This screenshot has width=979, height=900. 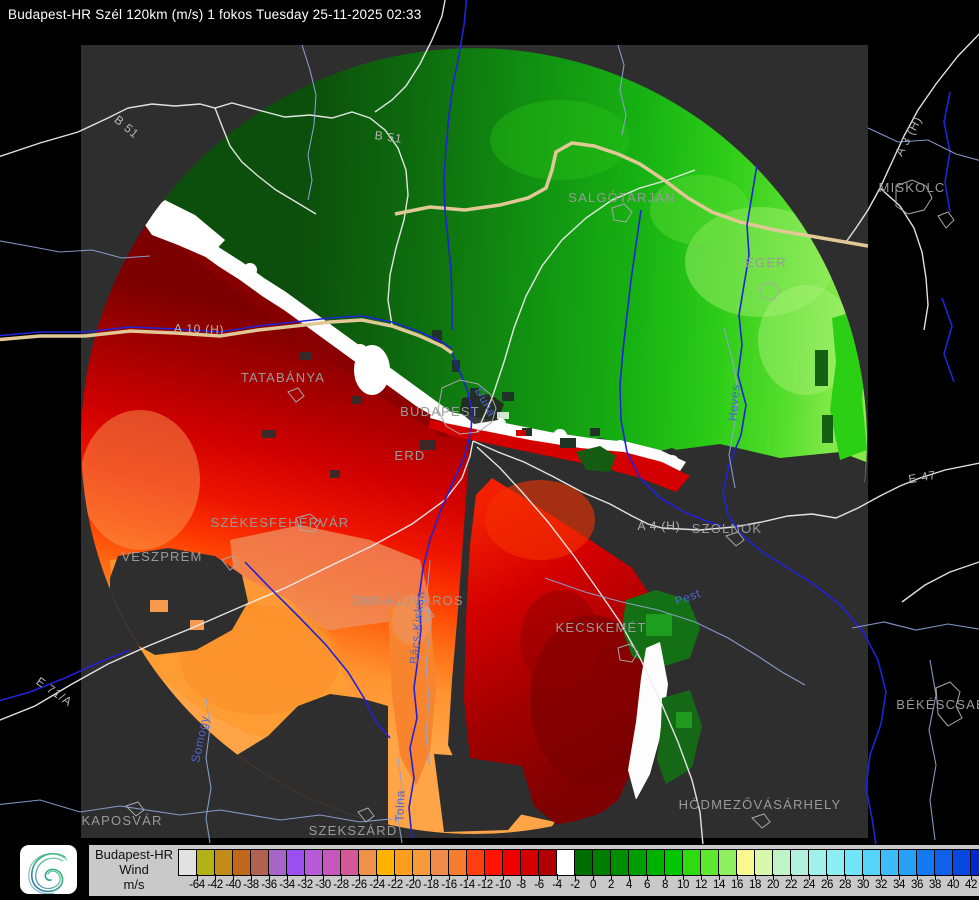 What do you see at coordinates (683, 885) in the screenshot?
I see `legend-tick-label: 10` at bounding box center [683, 885].